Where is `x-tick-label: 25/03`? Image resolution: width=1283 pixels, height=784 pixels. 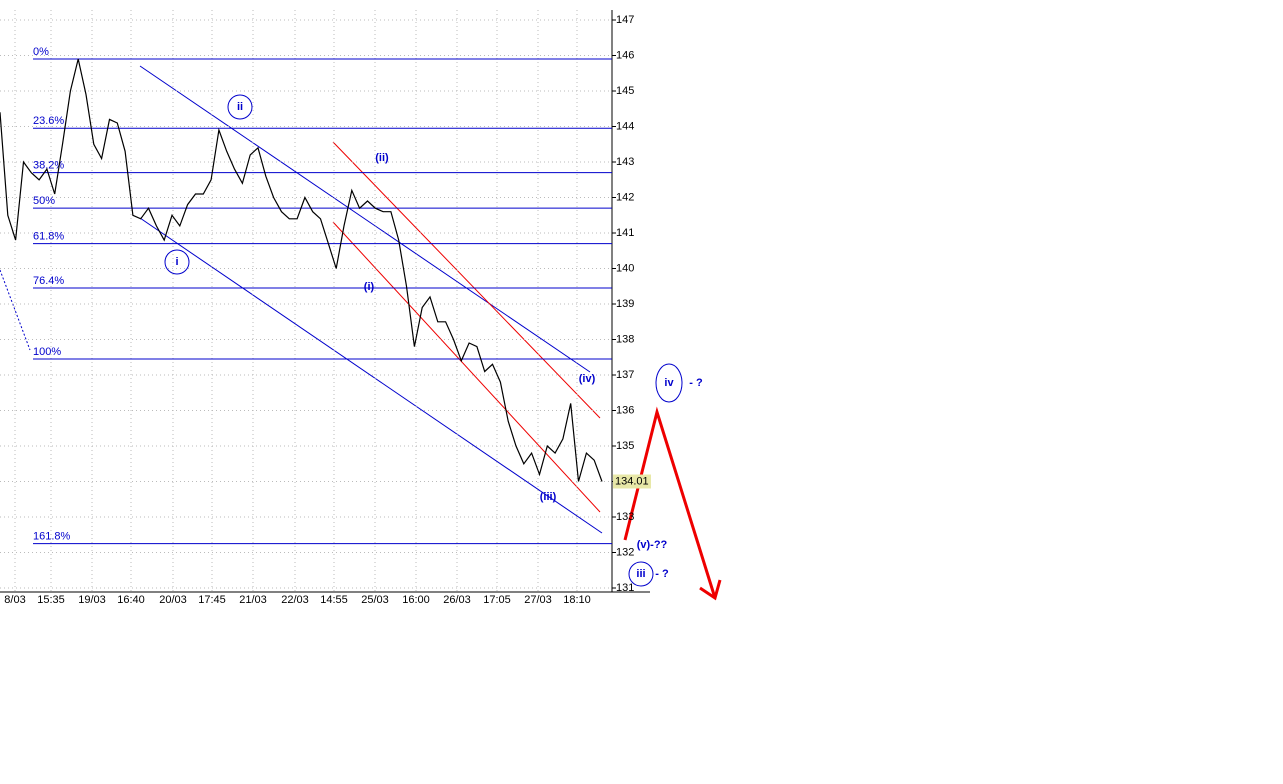 x-tick-label: 25/03 is located at coordinates (375, 600).